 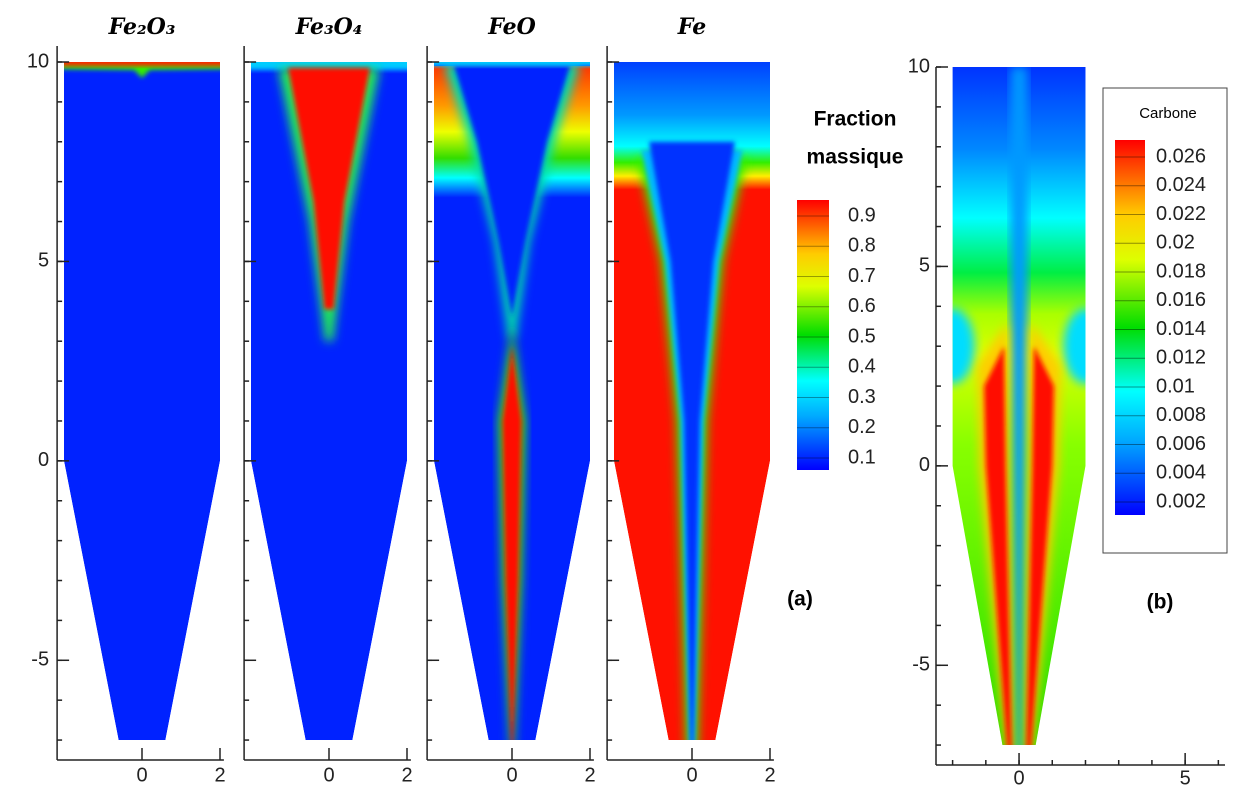 I want to click on panel-title: Fe₂O₃, so click(x=142, y=27).